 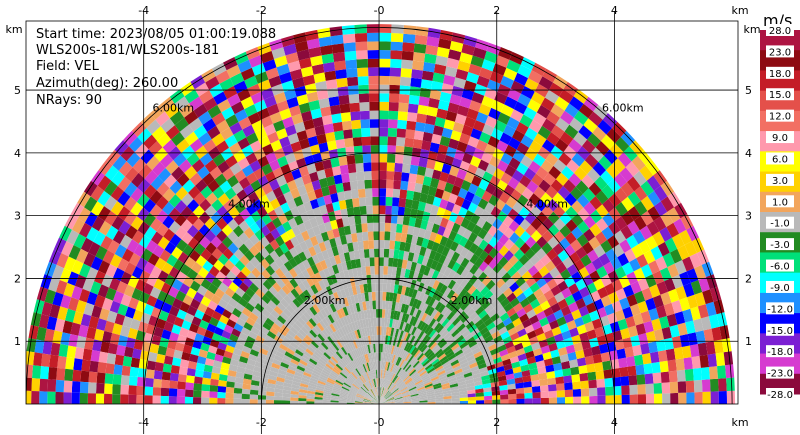 What do you see at coordinates (780, 352) in the screenshot?
I see `colorbar-label: -18.0` at bounding box center [780, 352].